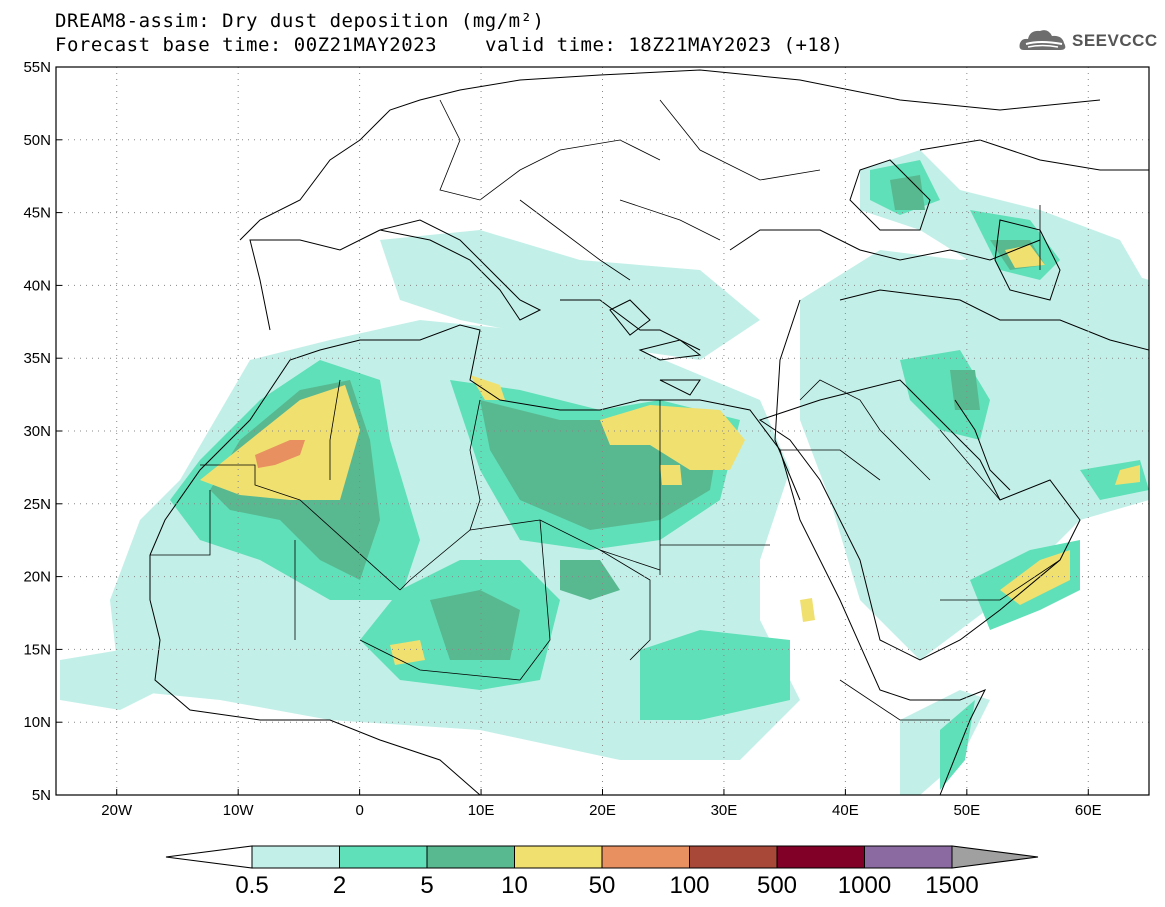 This screenshot has height=907, width=1165. I want to click on lat-tick-label: 5N, so click(41, 795).